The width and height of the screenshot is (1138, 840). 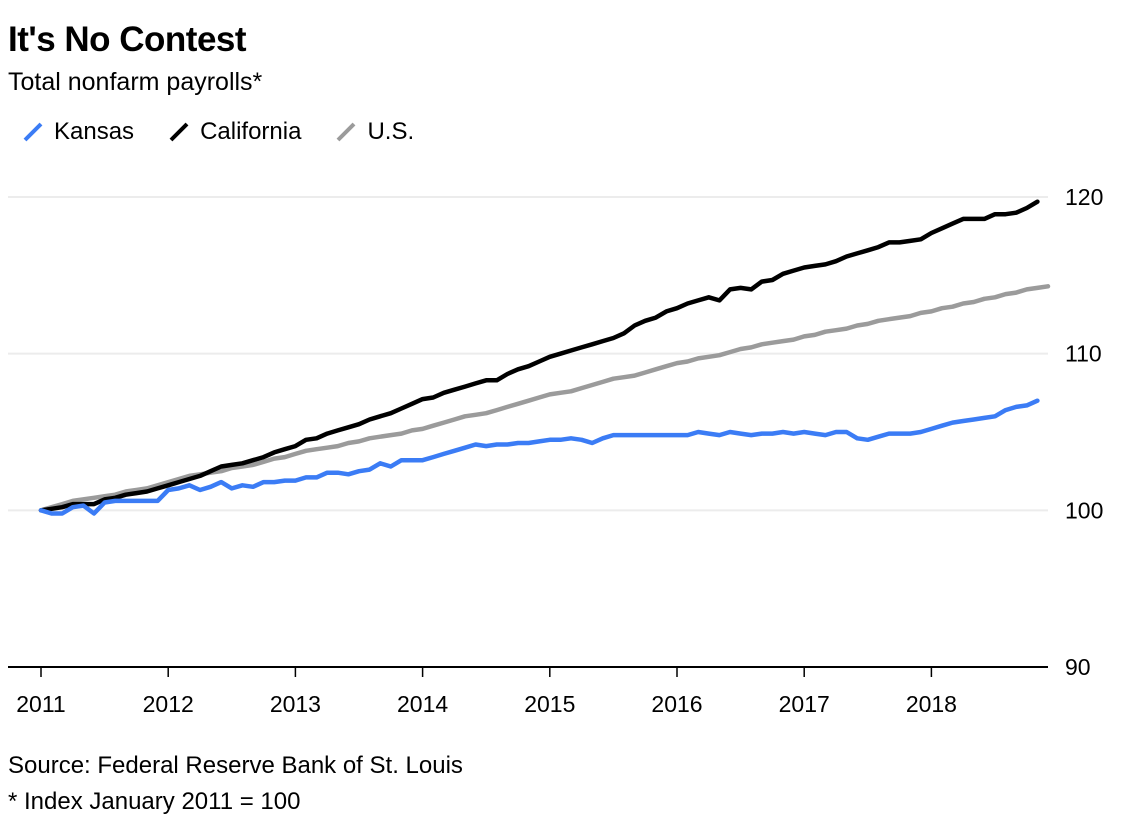 I want to click on y-tick-label-110: 110, so click(x=1083, y=354).